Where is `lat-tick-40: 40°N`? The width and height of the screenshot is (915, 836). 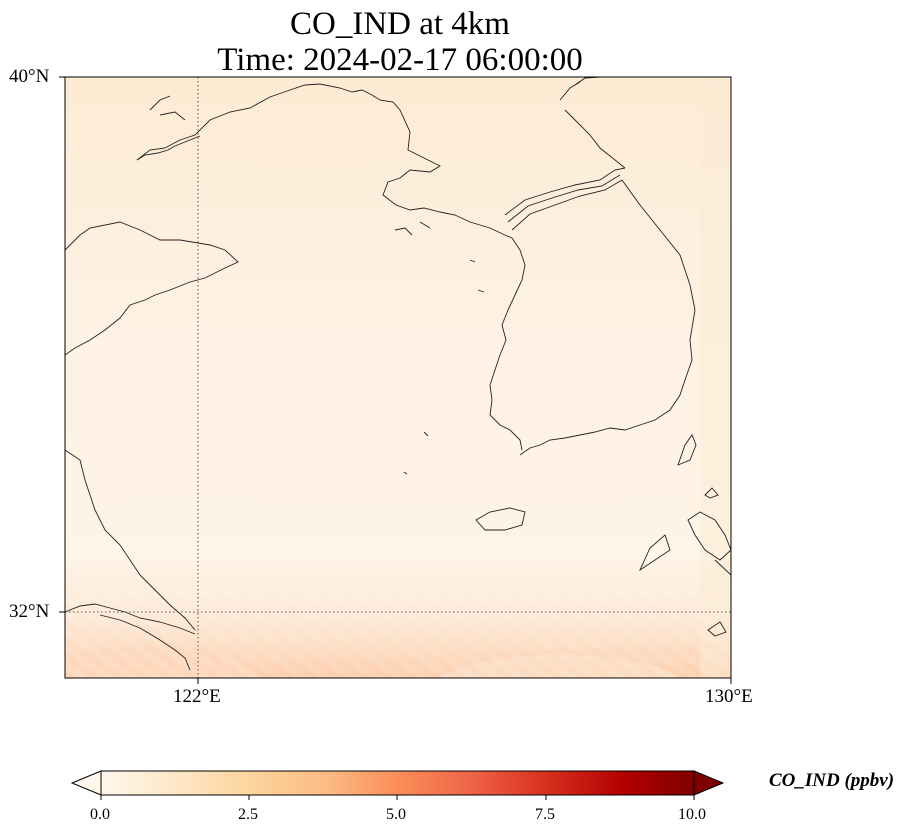 lat-tick-40: 40°N is located at coordinates (29, 76).